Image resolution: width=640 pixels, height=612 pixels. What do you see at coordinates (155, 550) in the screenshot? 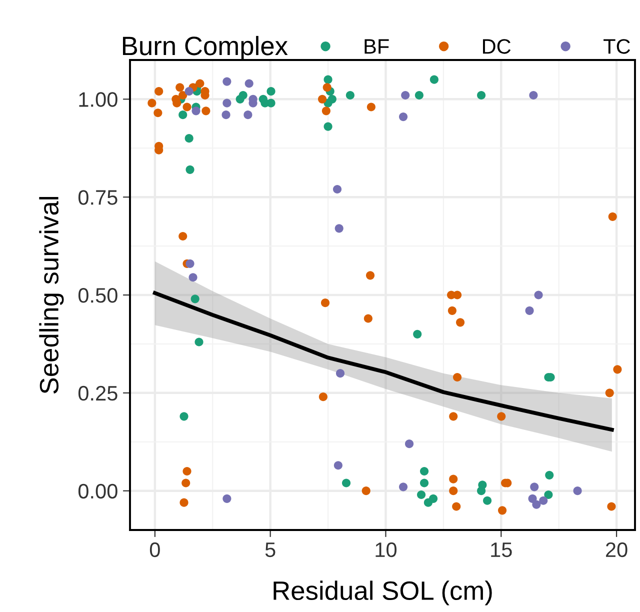
I see `x-tick-label: 0` at bounding box center [155, 550].